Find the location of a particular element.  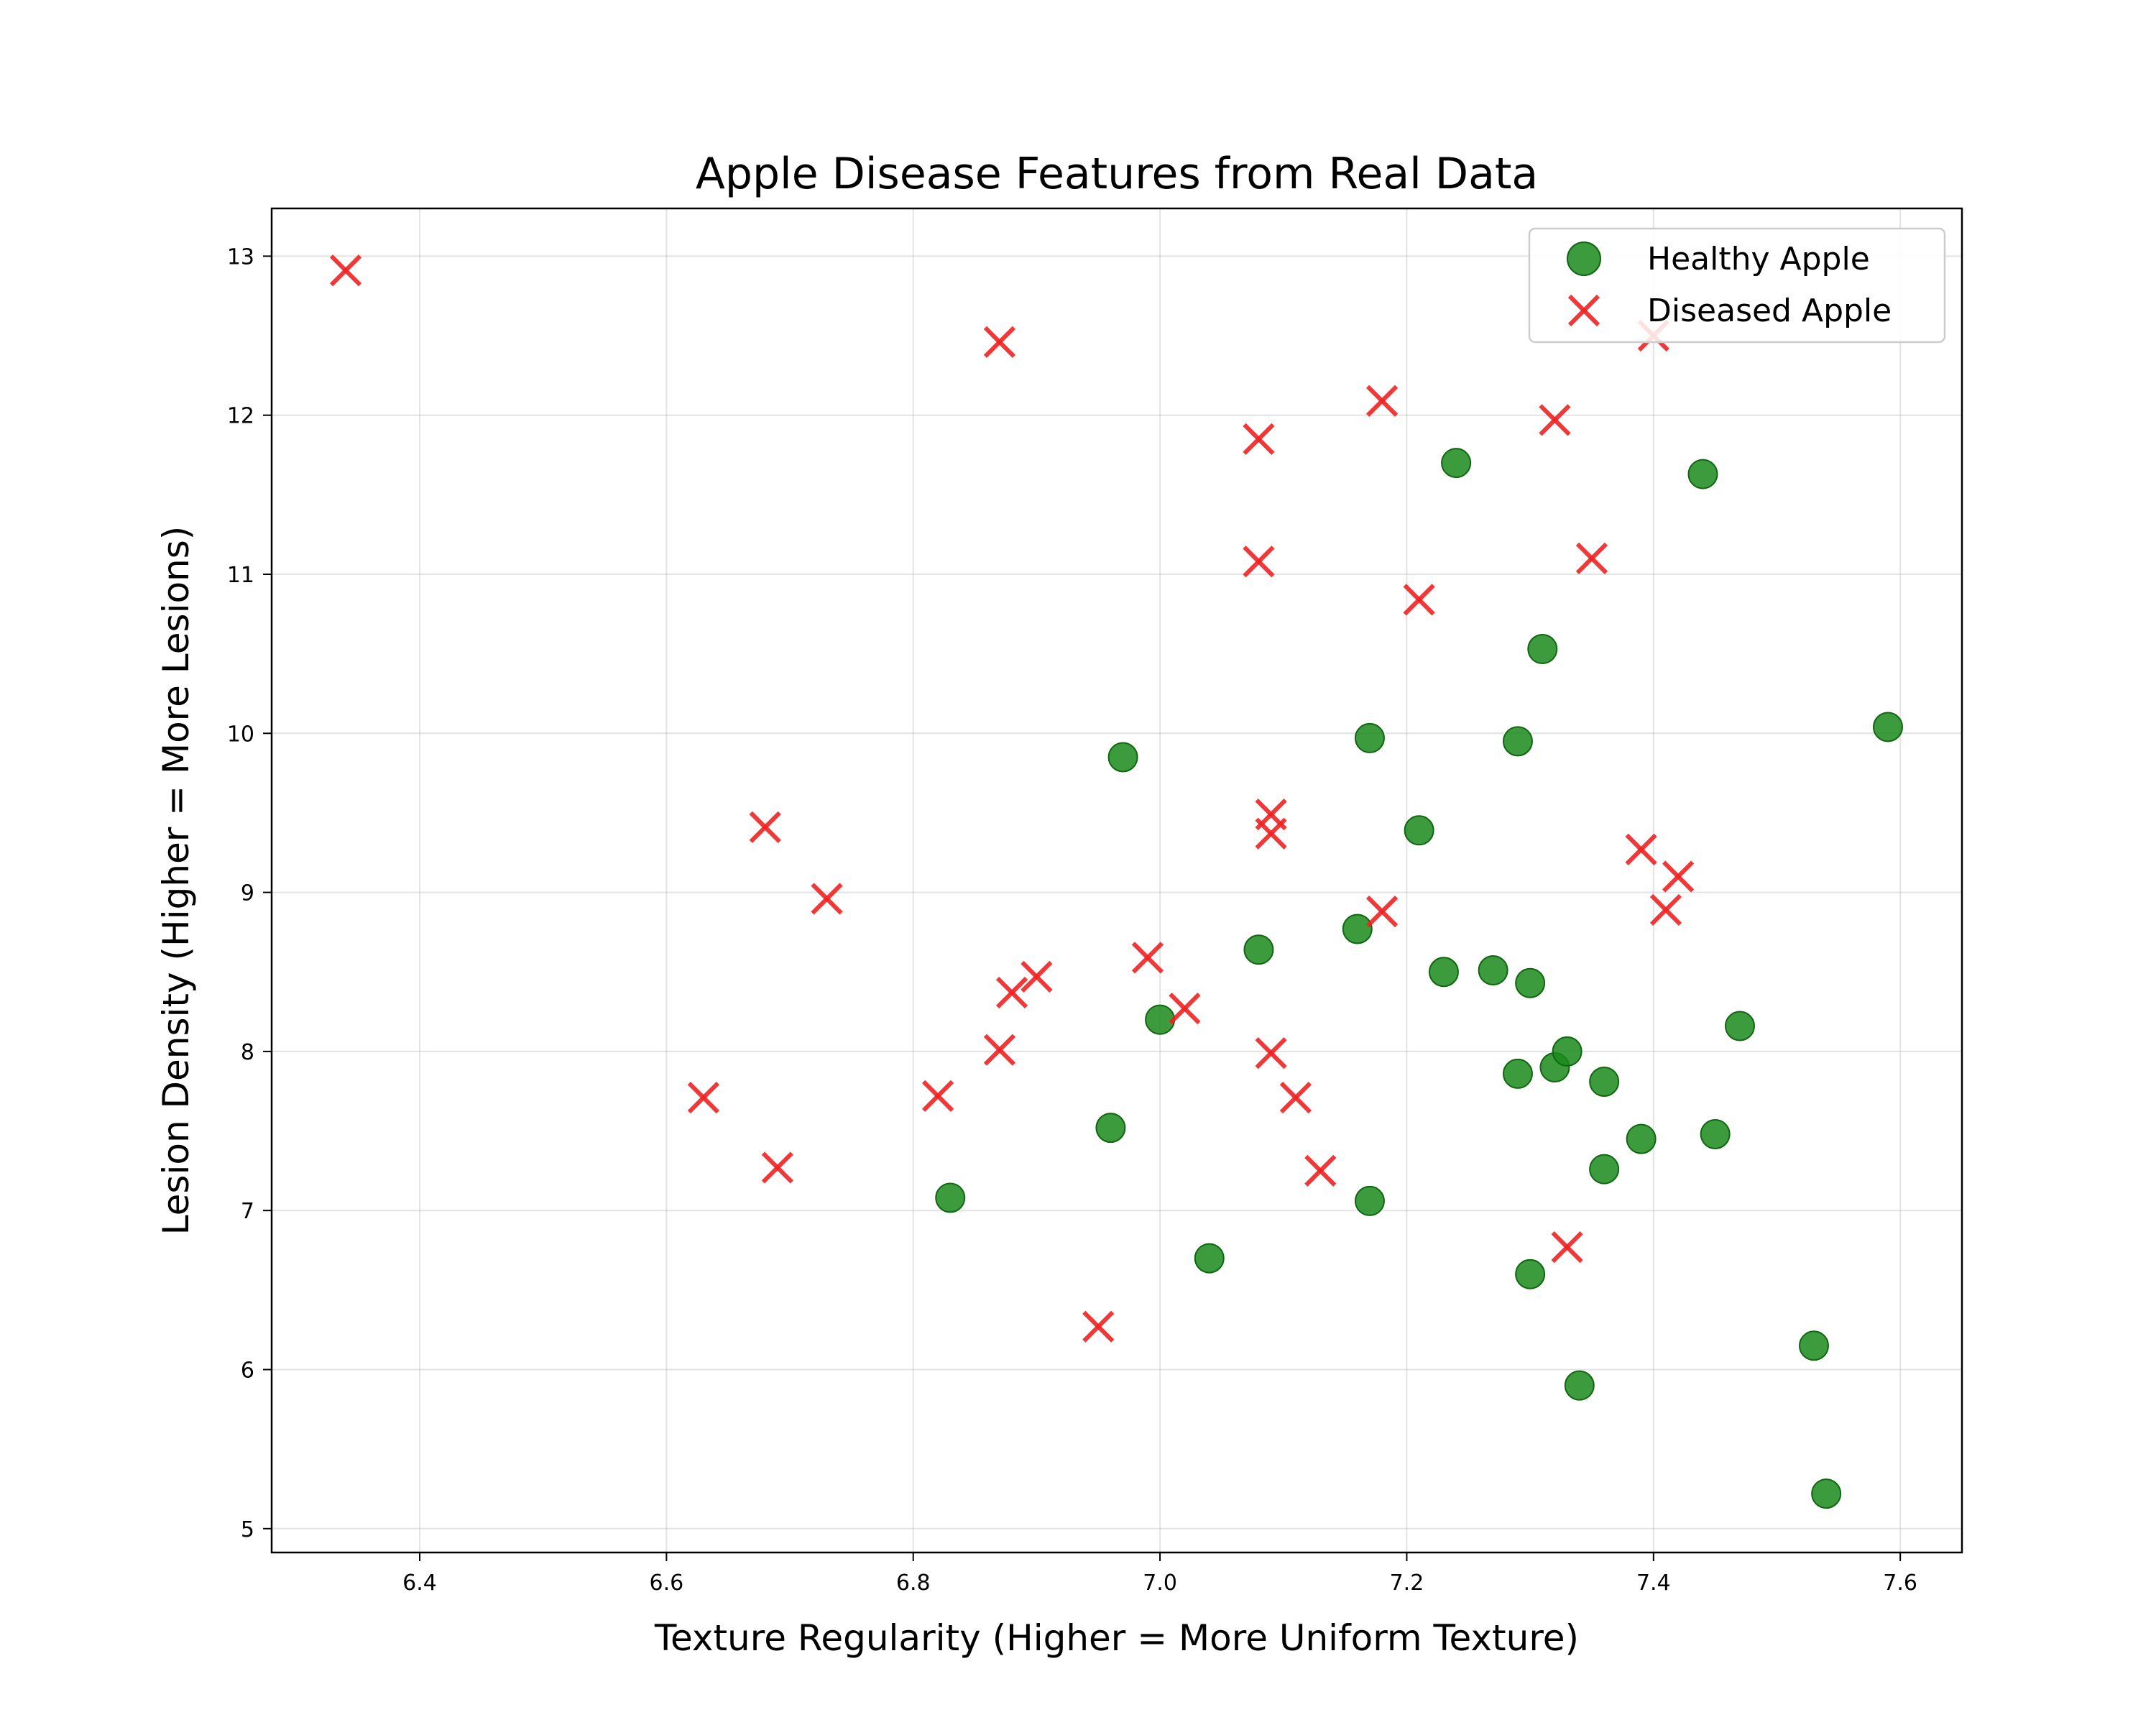

y-tick-label: 9 is located at coordinates (248, 893).